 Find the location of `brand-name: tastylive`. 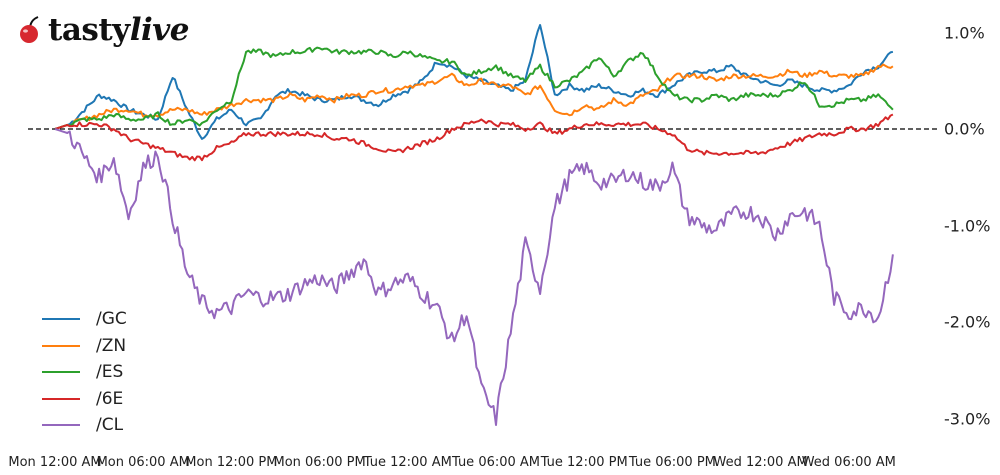

brand-name: tastylive is located at coordinates (119, 30).